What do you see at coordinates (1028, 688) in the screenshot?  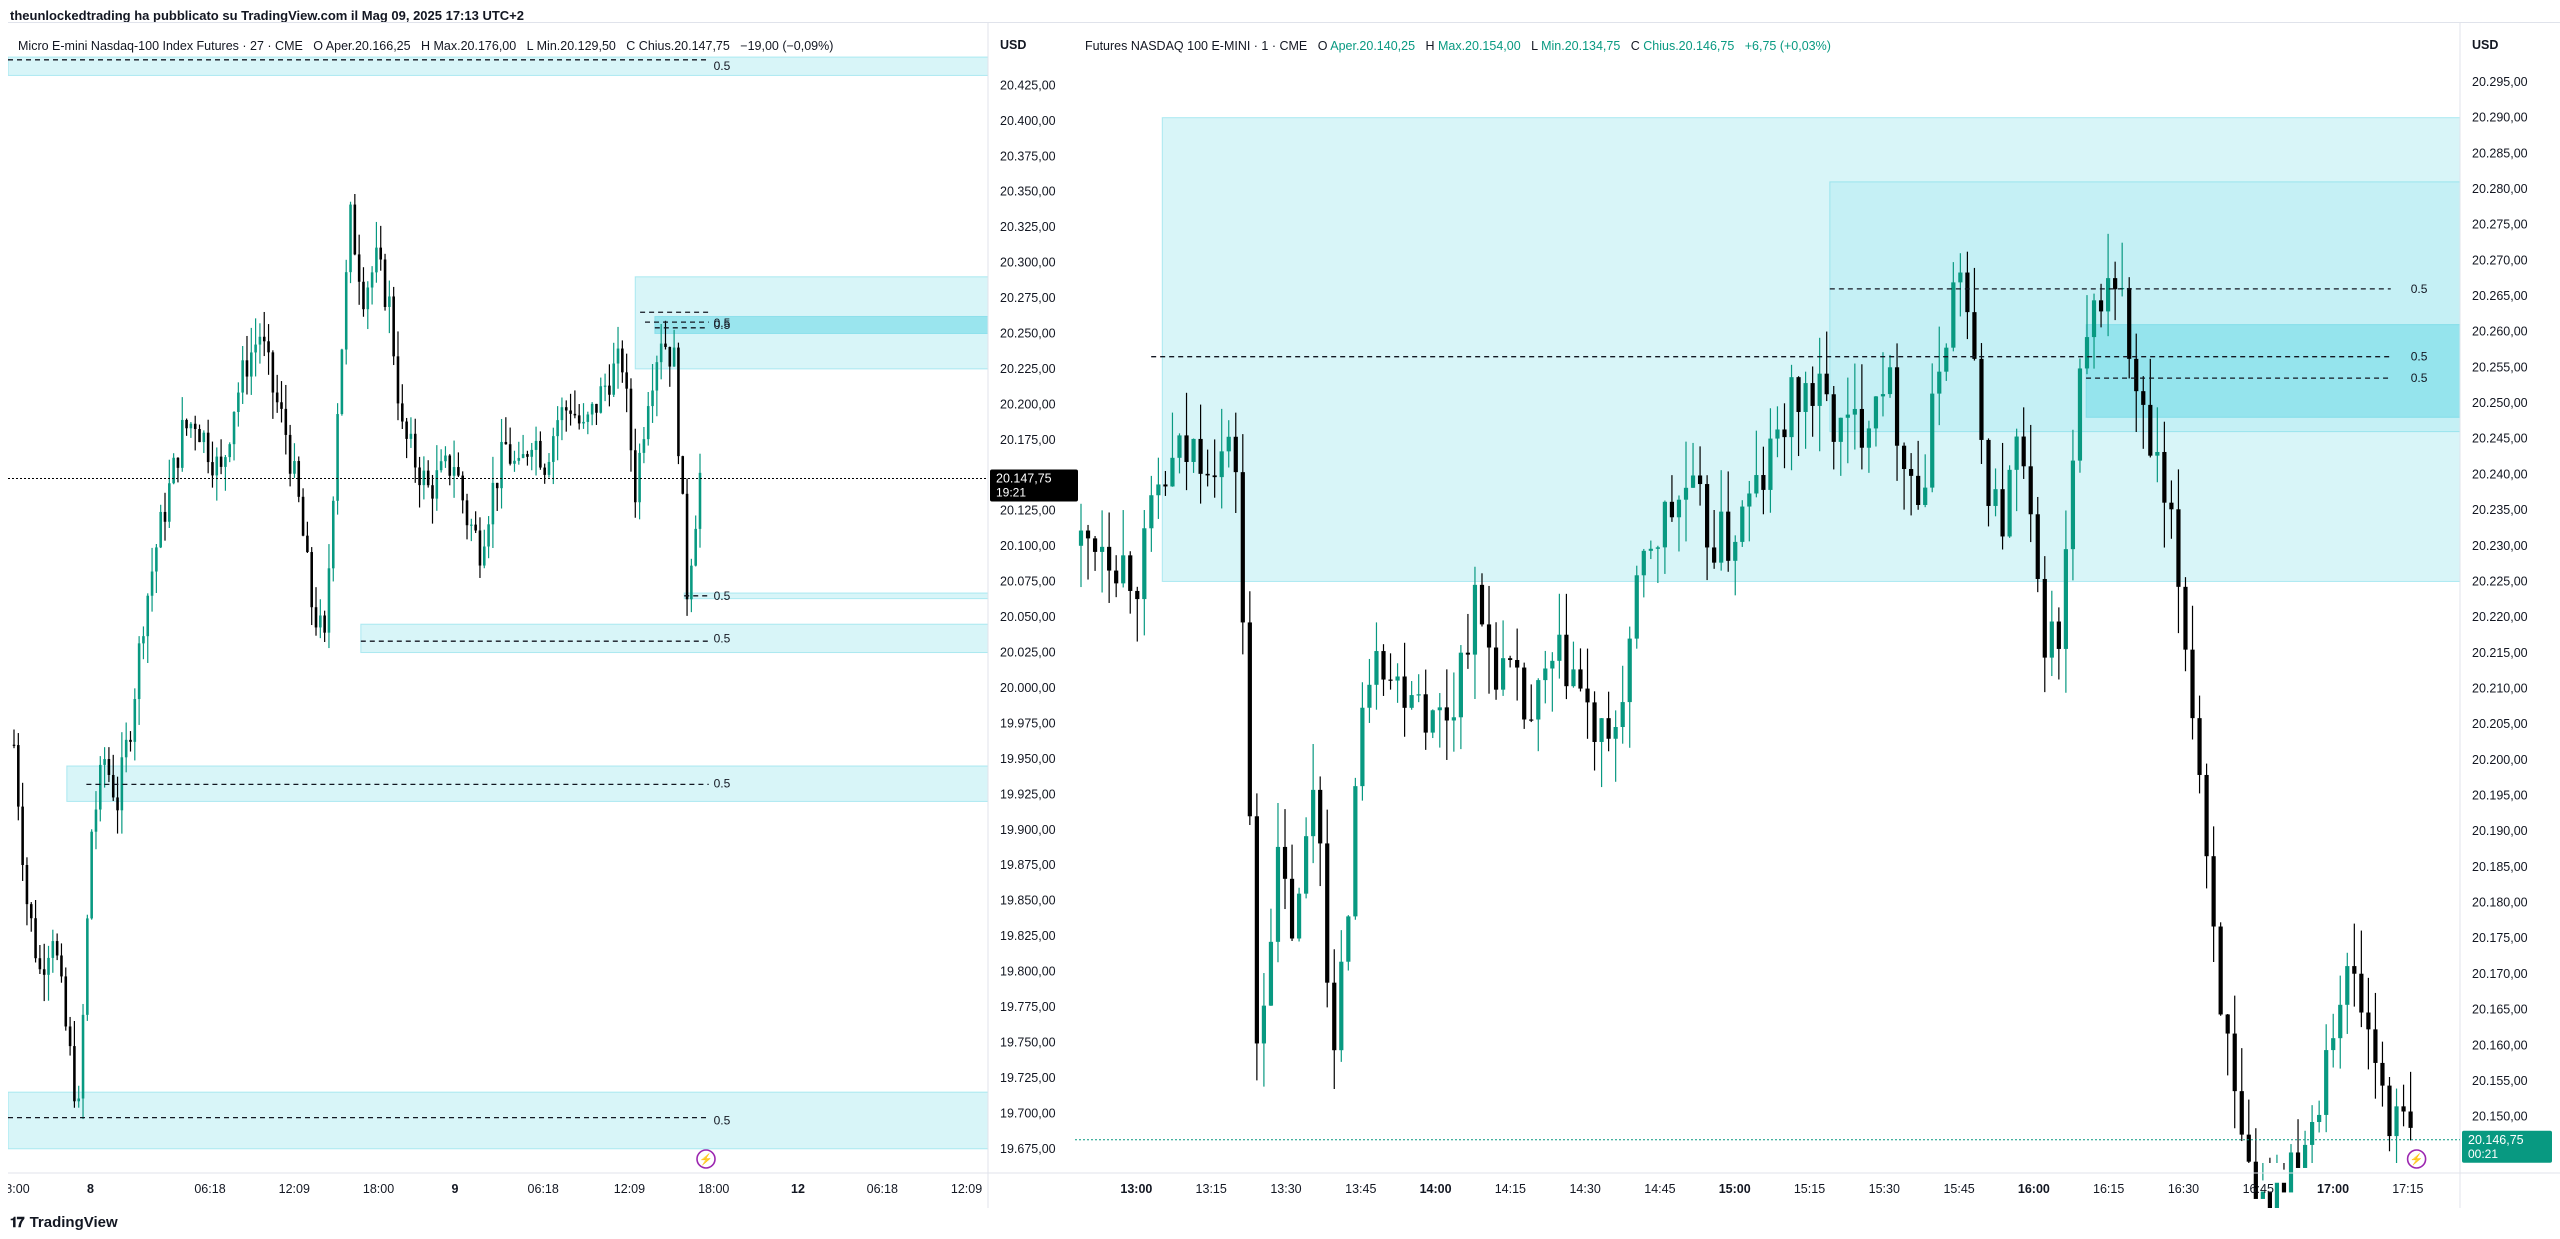 I see `y-tick-label: 20.000,00` at bounding box center [1028, 688].